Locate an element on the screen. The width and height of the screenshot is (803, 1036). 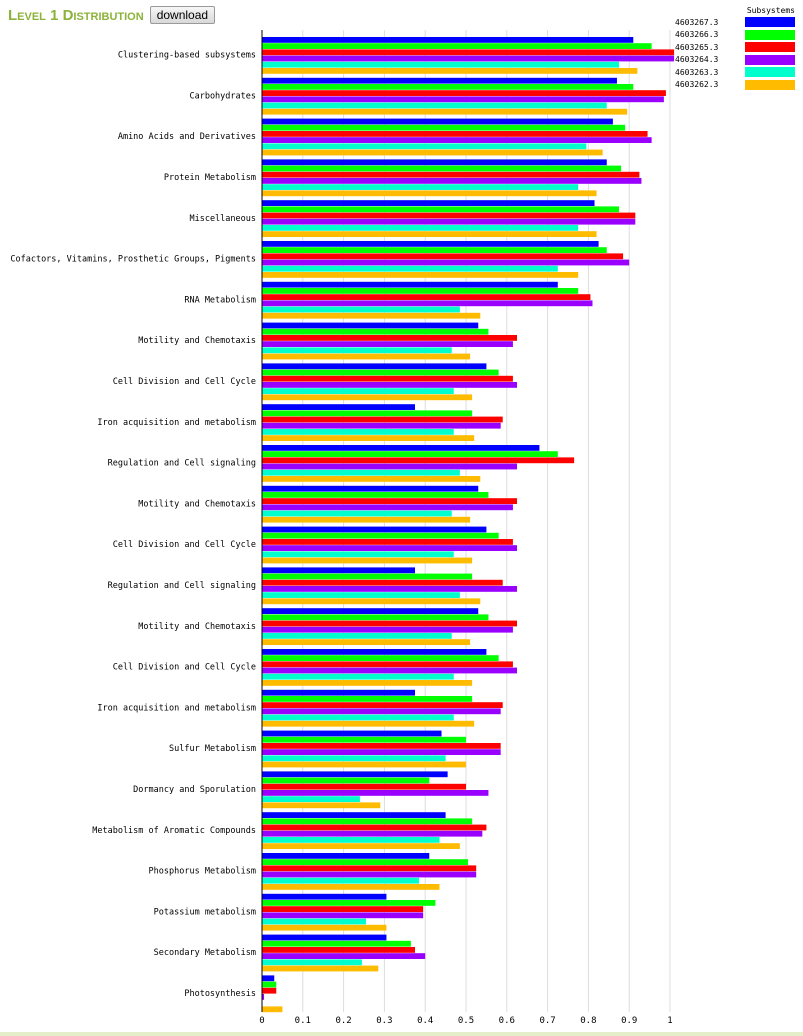
category-label: Carbohydrates is located at coordinates (222, 96).